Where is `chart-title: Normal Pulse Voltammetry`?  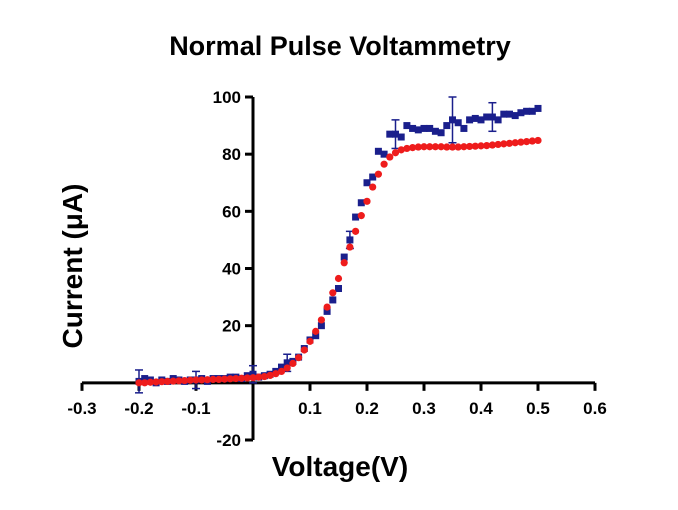 chart-title: Normal Pulse Voltammetry is located at coordinates (340, 46).